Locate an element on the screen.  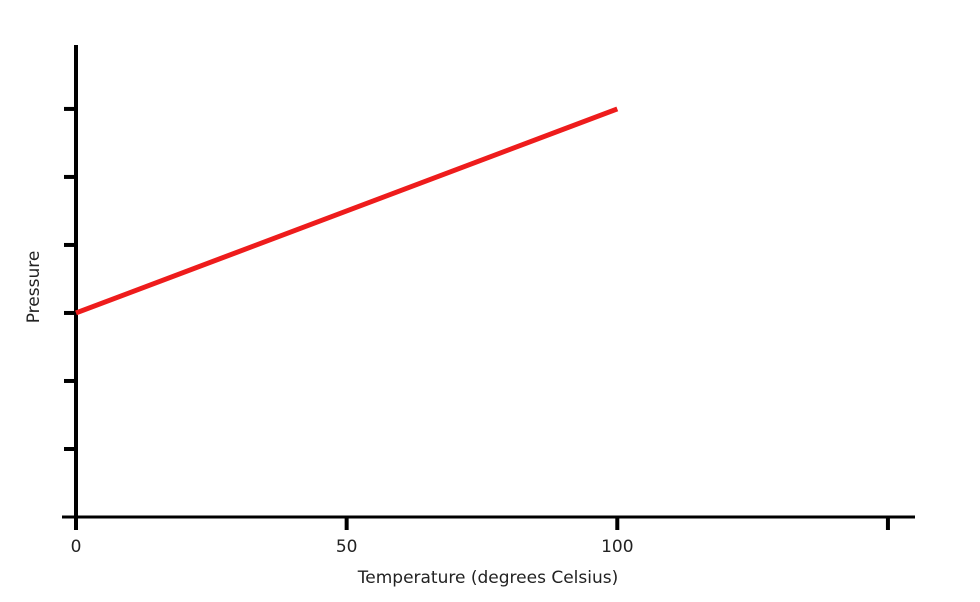
x-axis-label: Temperature (degrees Celsius) is located at coordinates (487, 578).